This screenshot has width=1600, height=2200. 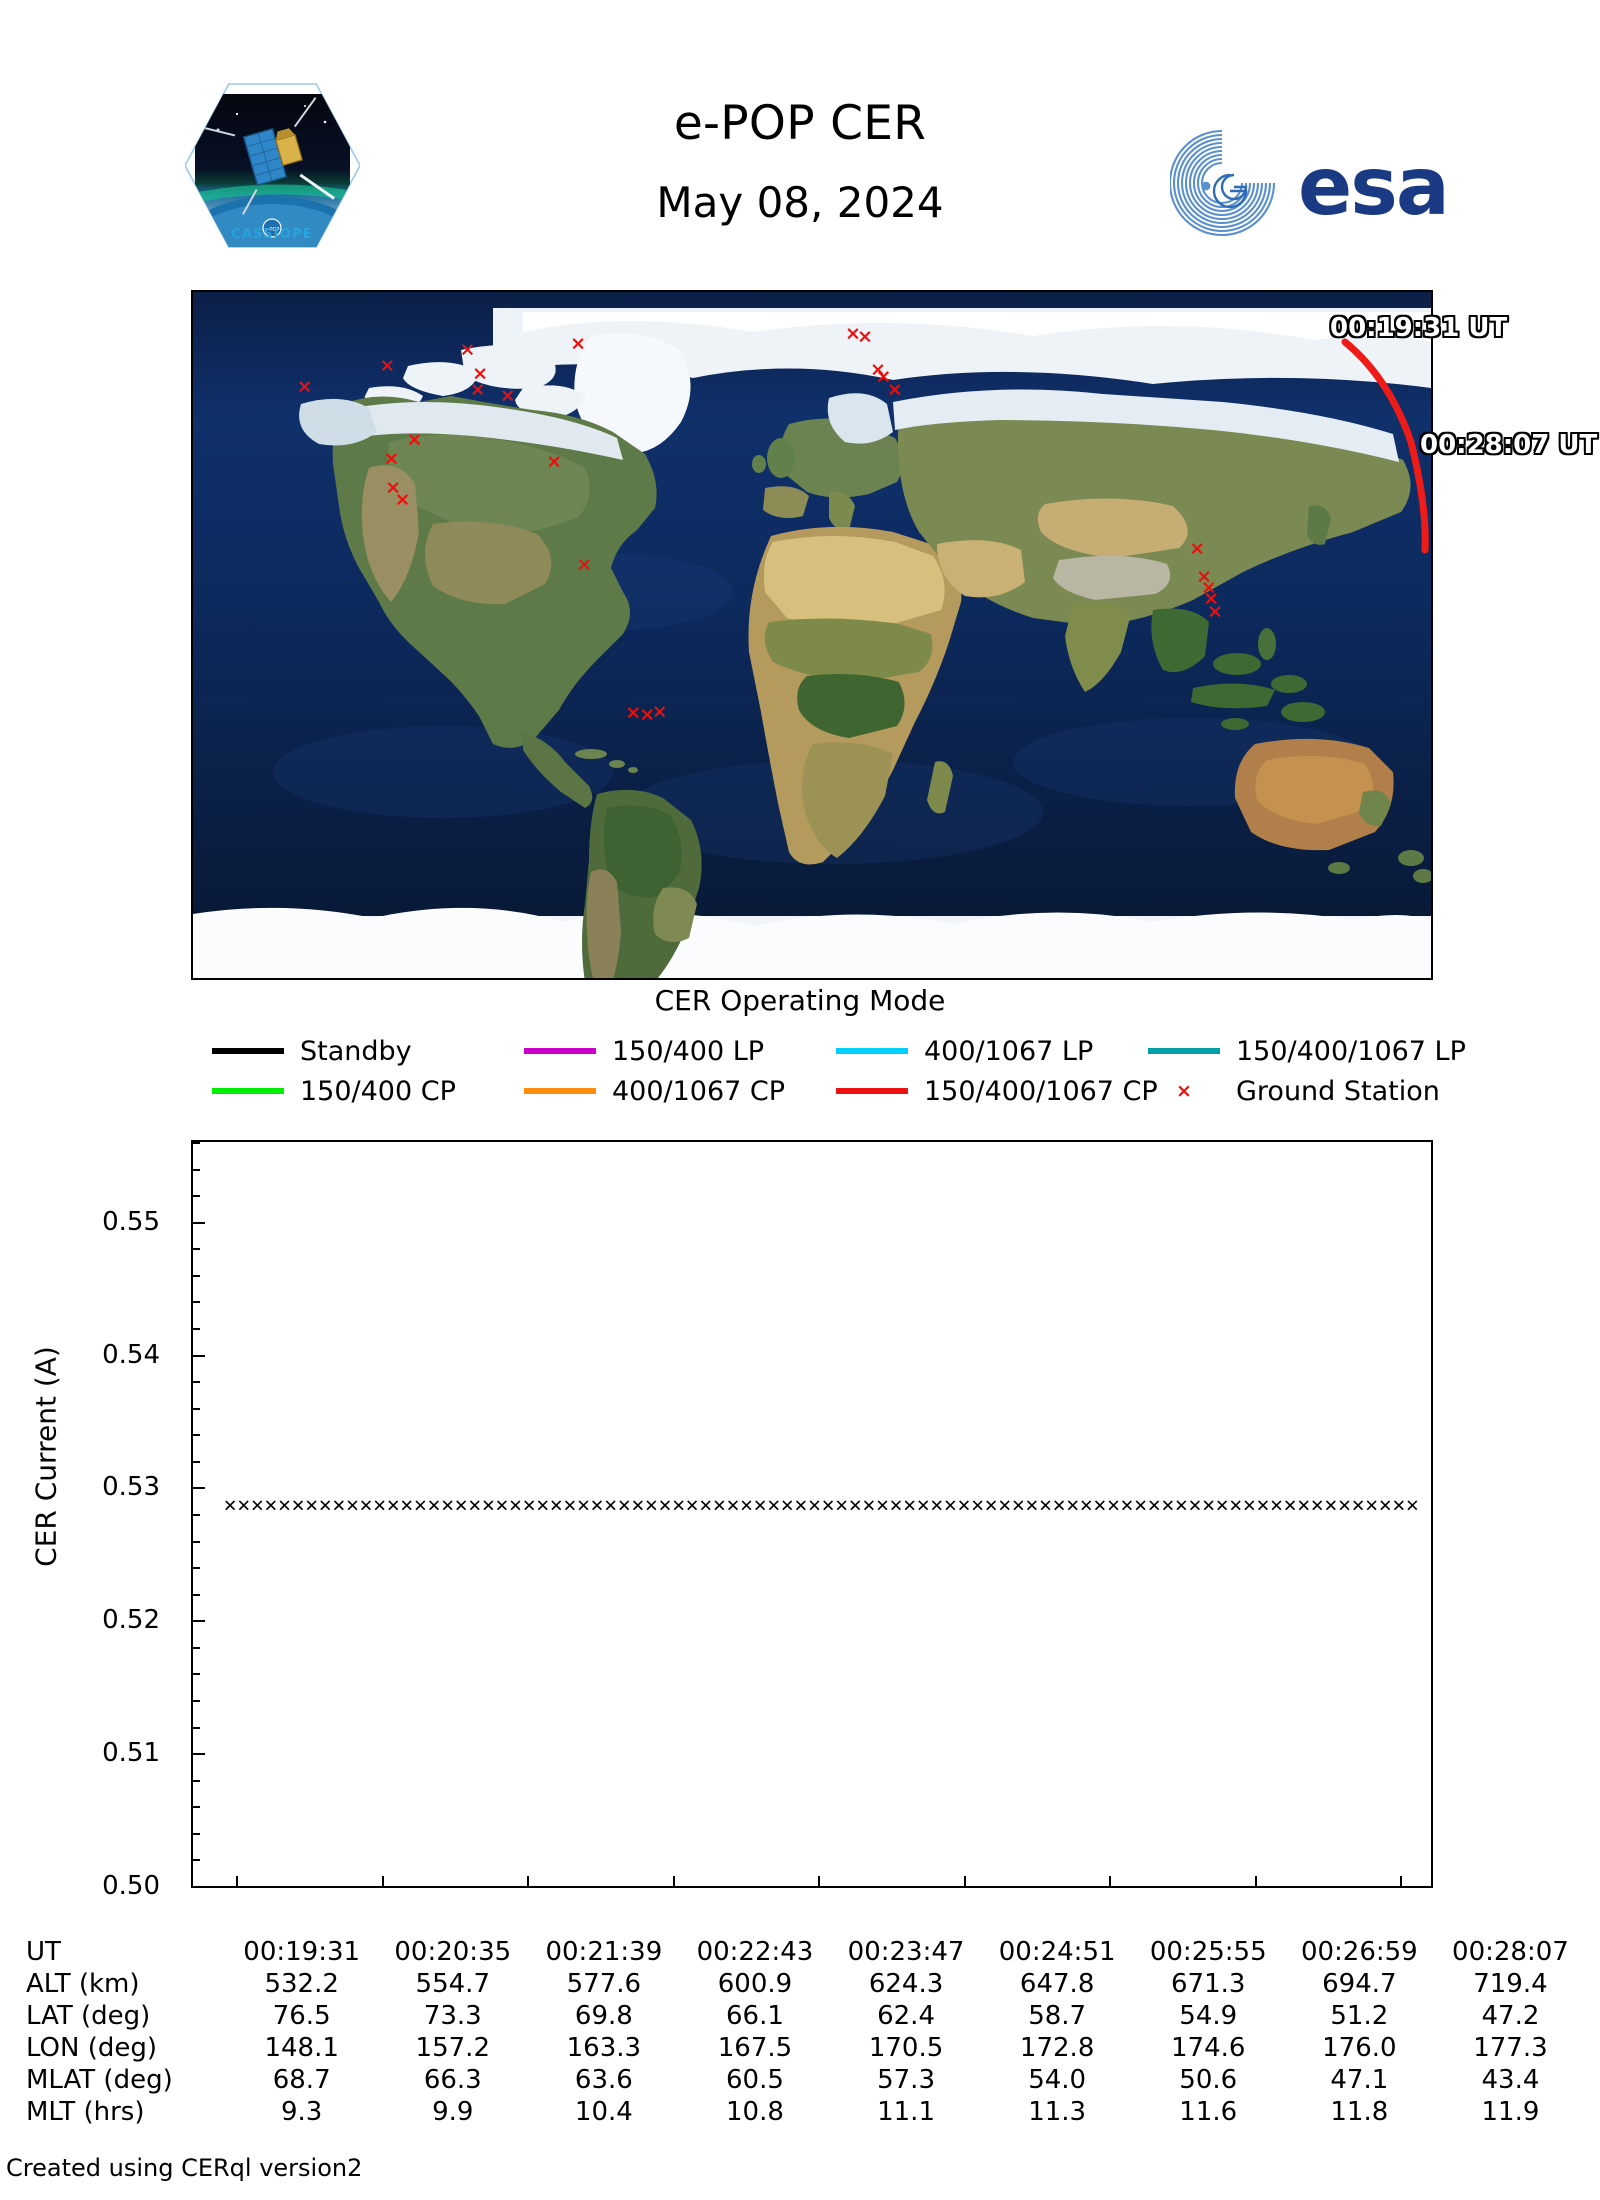 I want to click on table-cell: 00:24:51, so click(x=1057, y=1952).